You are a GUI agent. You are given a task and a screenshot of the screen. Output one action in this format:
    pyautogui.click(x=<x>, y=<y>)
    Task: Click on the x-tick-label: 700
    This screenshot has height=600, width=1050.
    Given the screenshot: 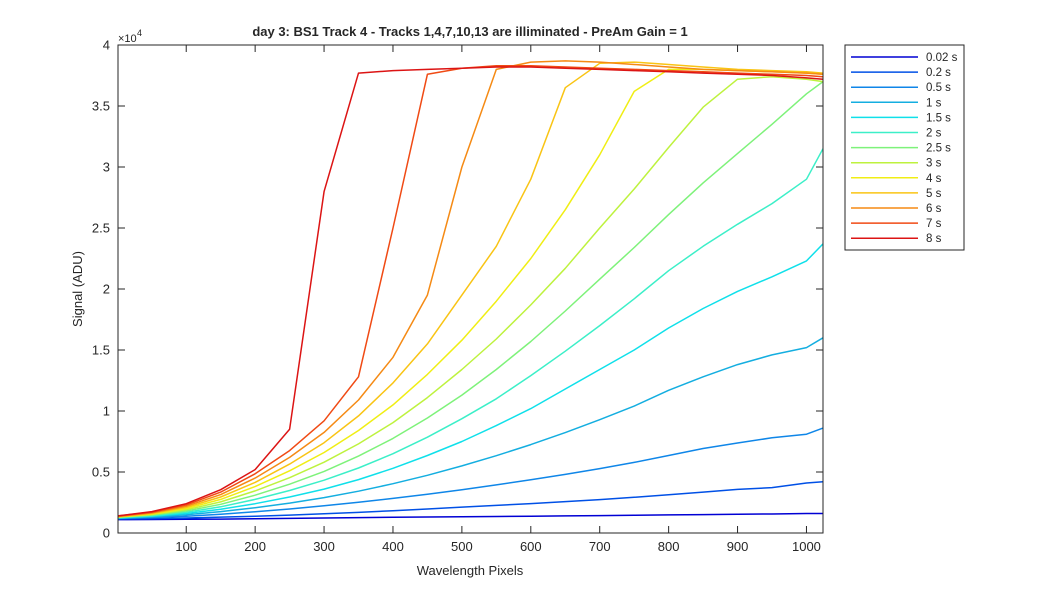 What is the action you would take?
    pyautogui.click(x=600, y=546)
    